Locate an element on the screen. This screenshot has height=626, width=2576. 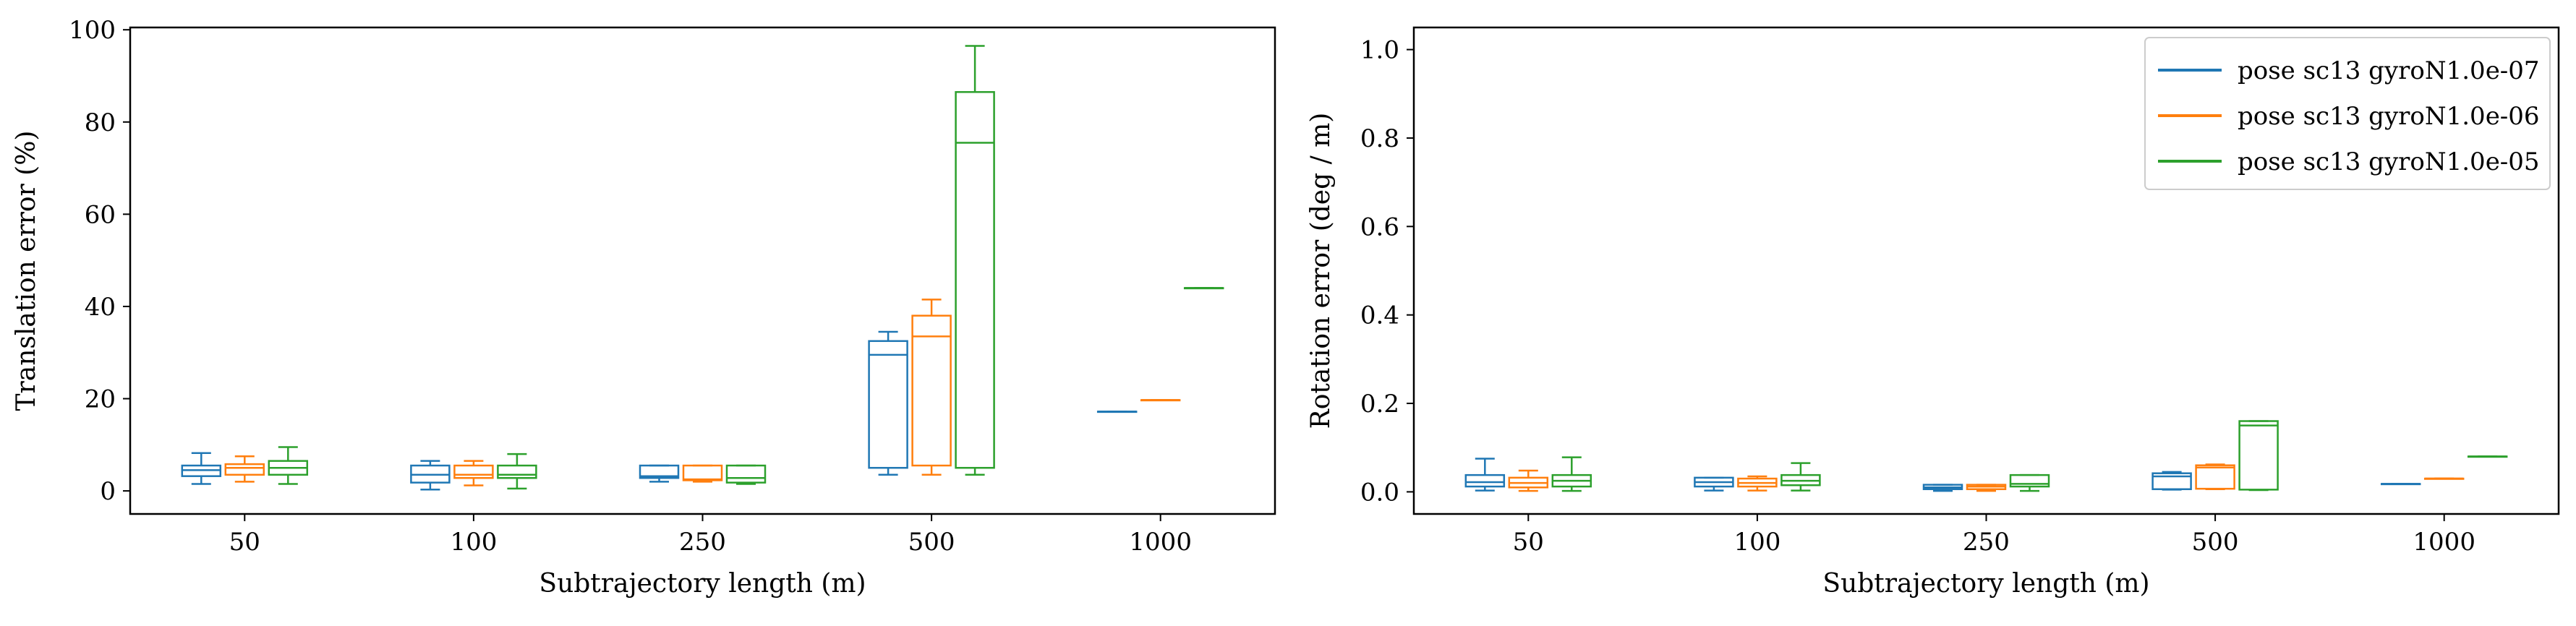
legend-frame is located at coordinates (2347, 113).